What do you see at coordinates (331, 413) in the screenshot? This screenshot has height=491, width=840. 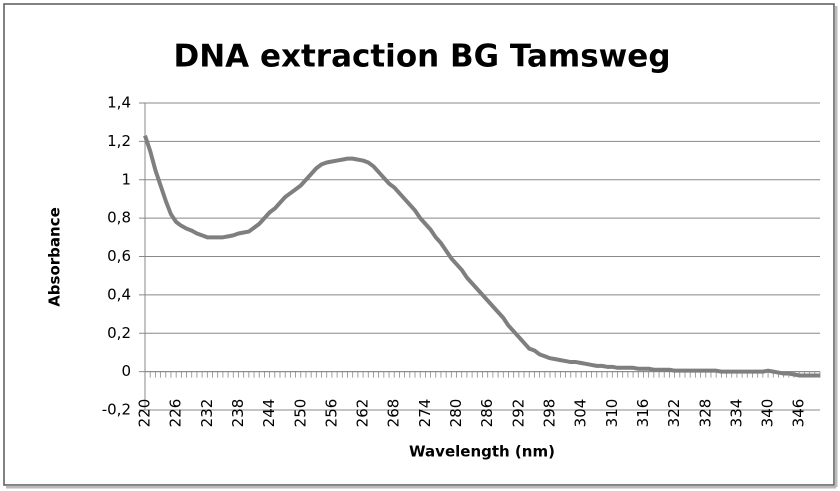 I see `x-tick-label: 256` at bounding box center [331, 413].